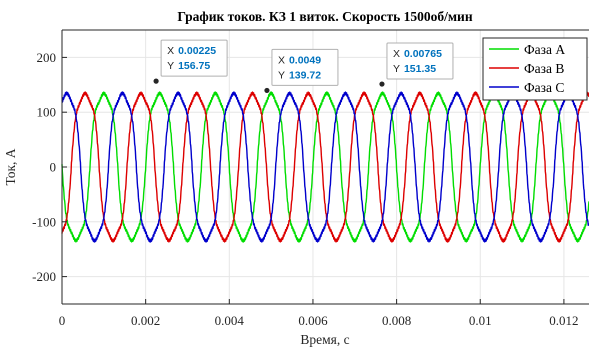  I want to click on legend-label-1: Фаза A, so click(544, 49).